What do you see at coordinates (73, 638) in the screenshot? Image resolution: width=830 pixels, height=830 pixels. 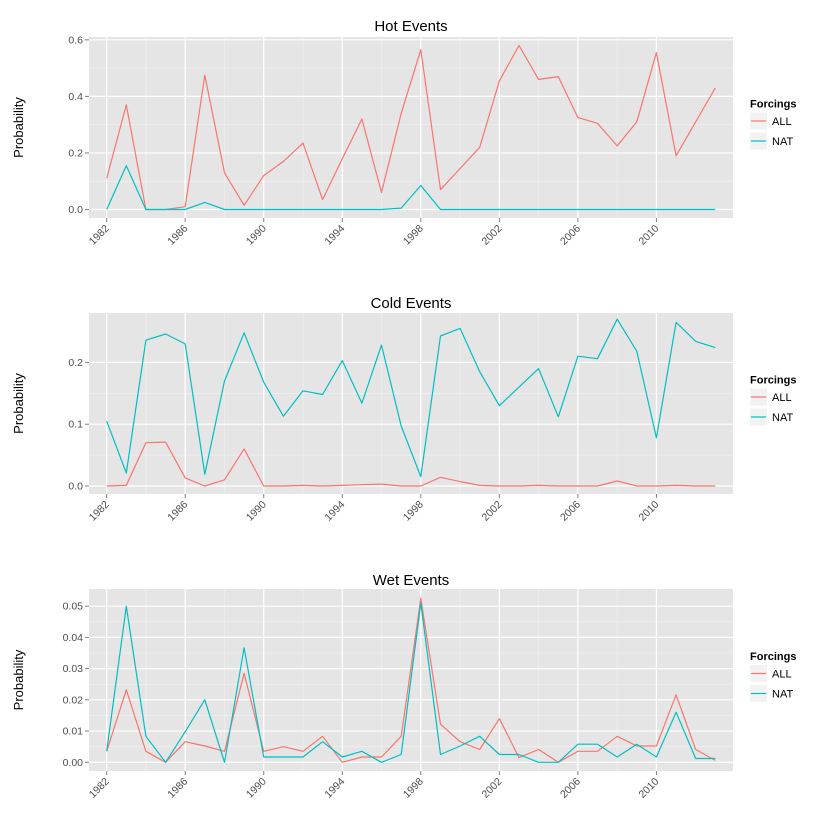 I see `y-tick-label: 0.04` at bounding box center [73, 638].